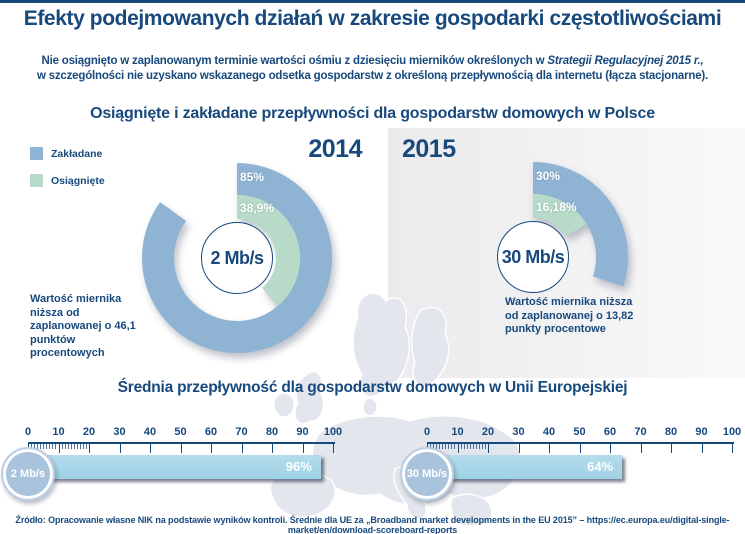 The image size is (745, 534). I want to click on legend-swatch-osiagniete, so click(36, 180).